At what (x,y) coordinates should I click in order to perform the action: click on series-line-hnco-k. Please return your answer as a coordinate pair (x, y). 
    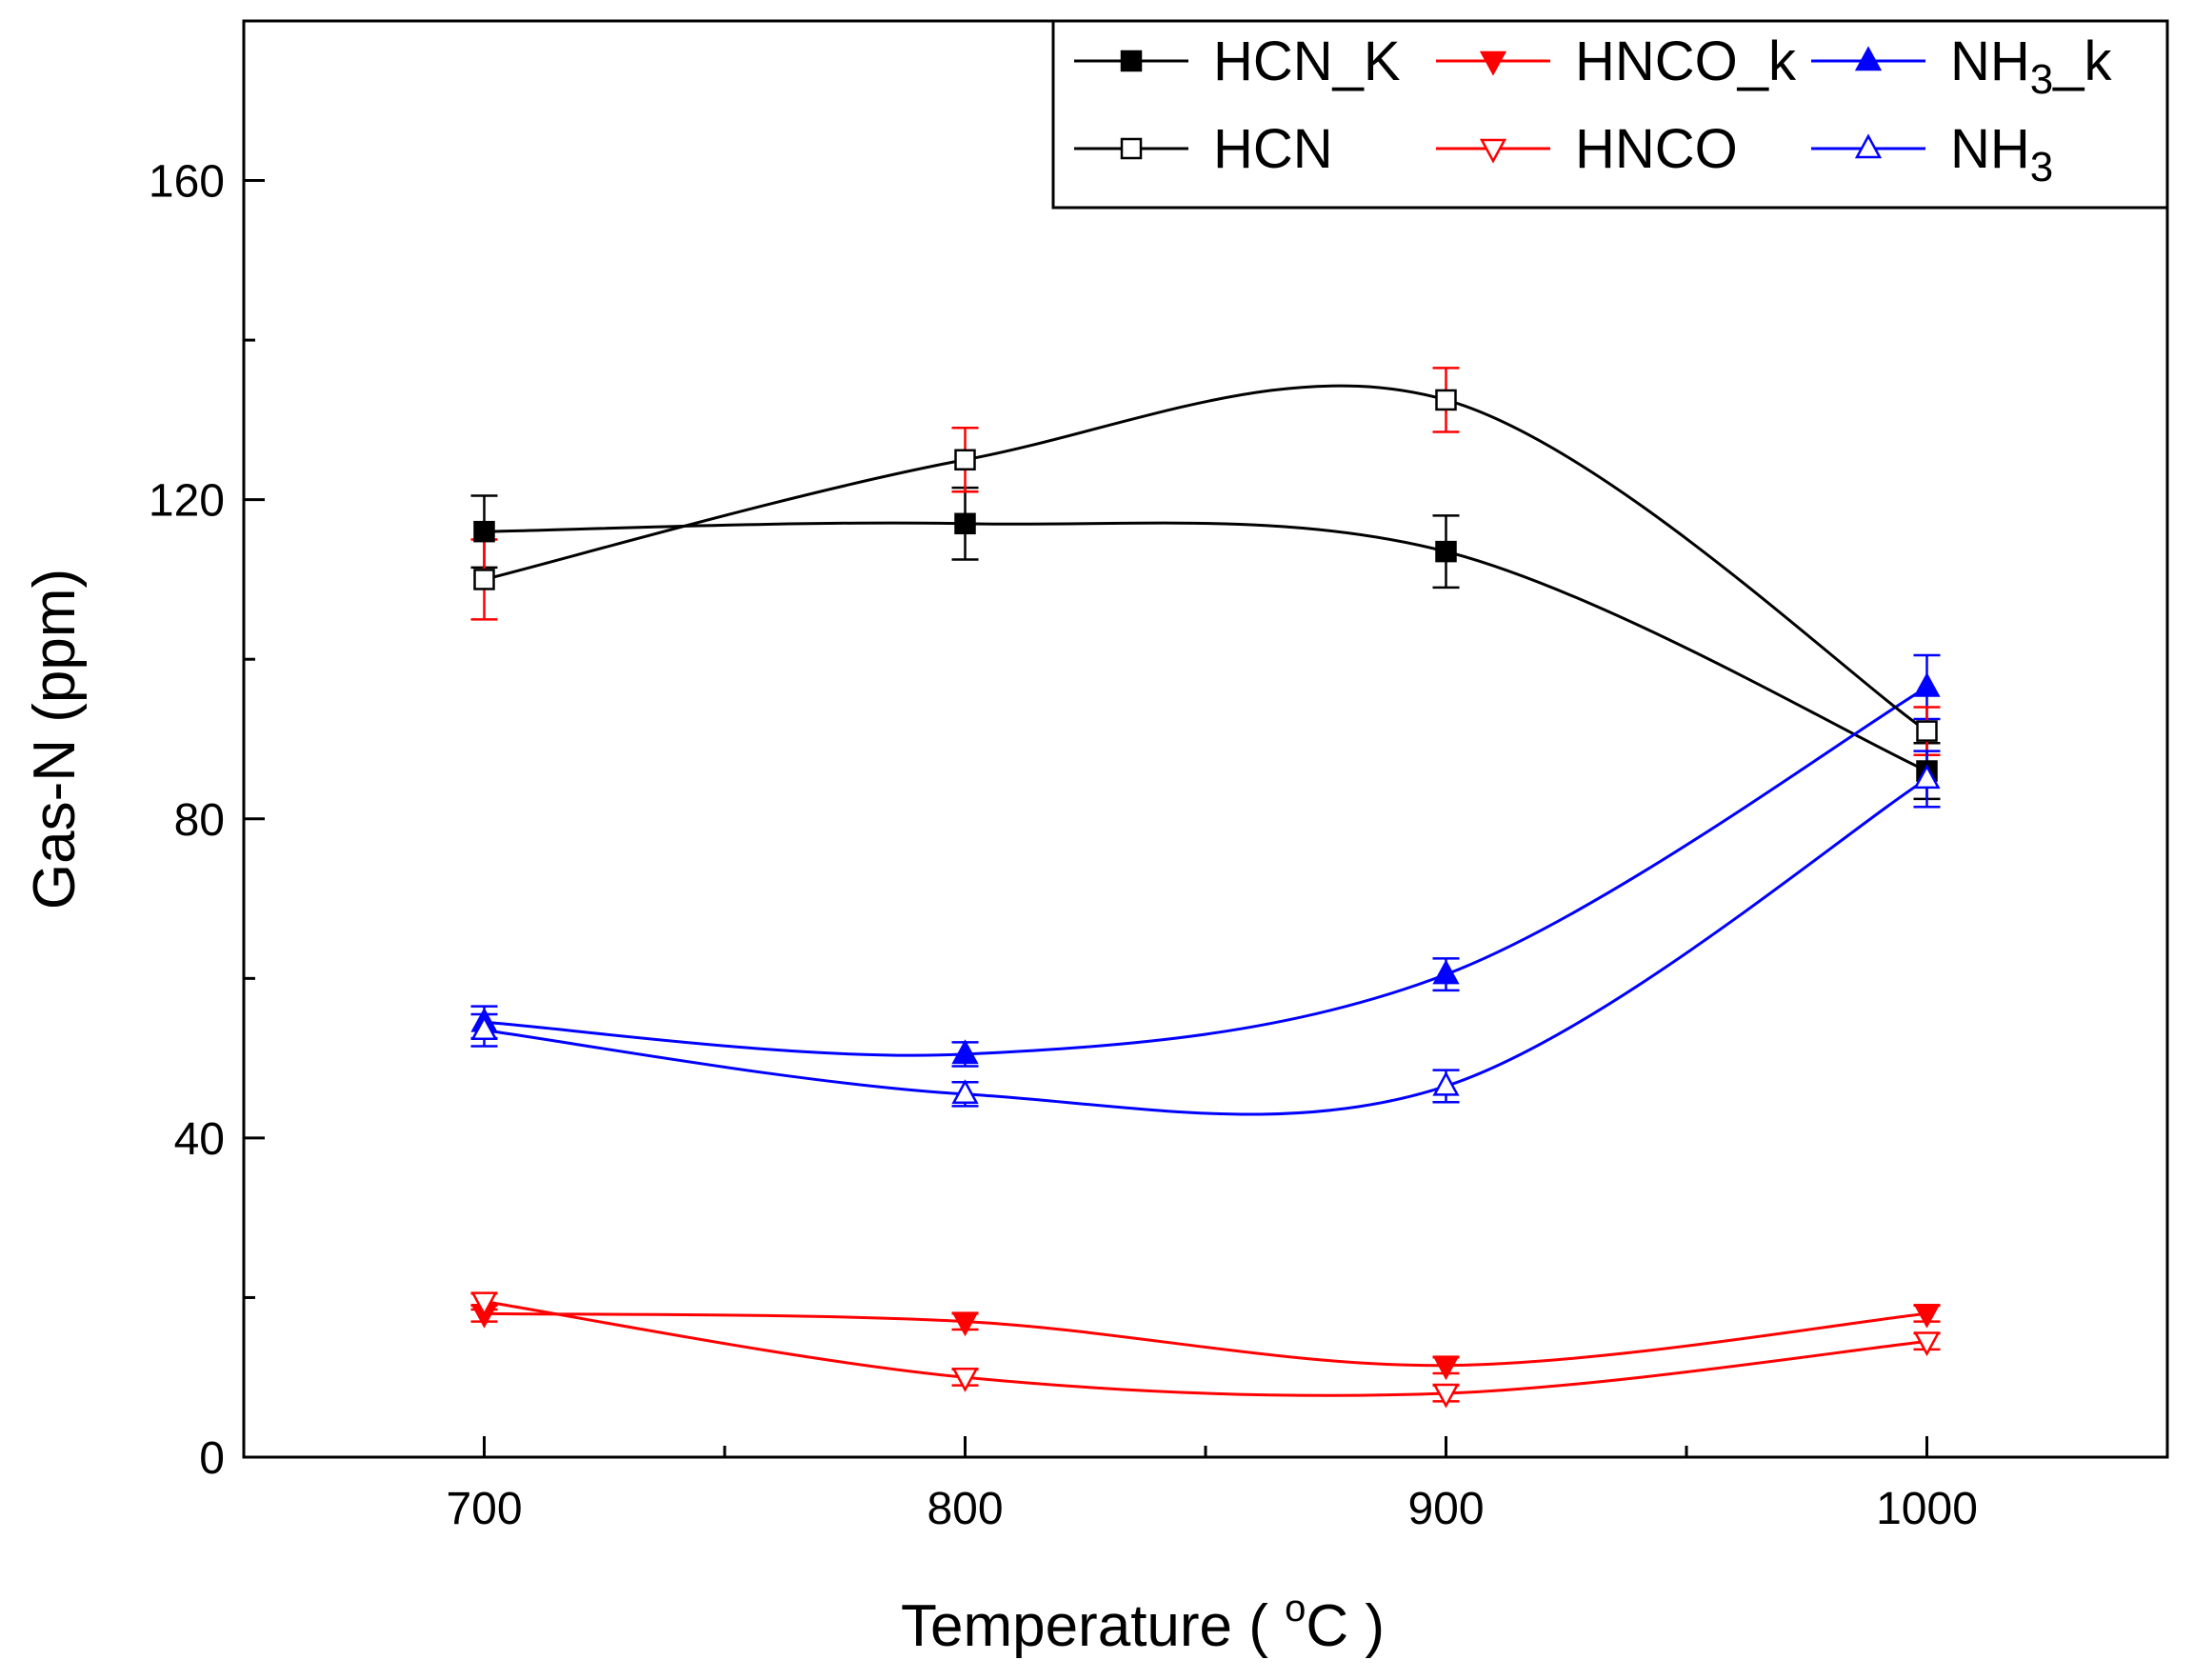
    Looking at the image, I should click on (1205, 1339).